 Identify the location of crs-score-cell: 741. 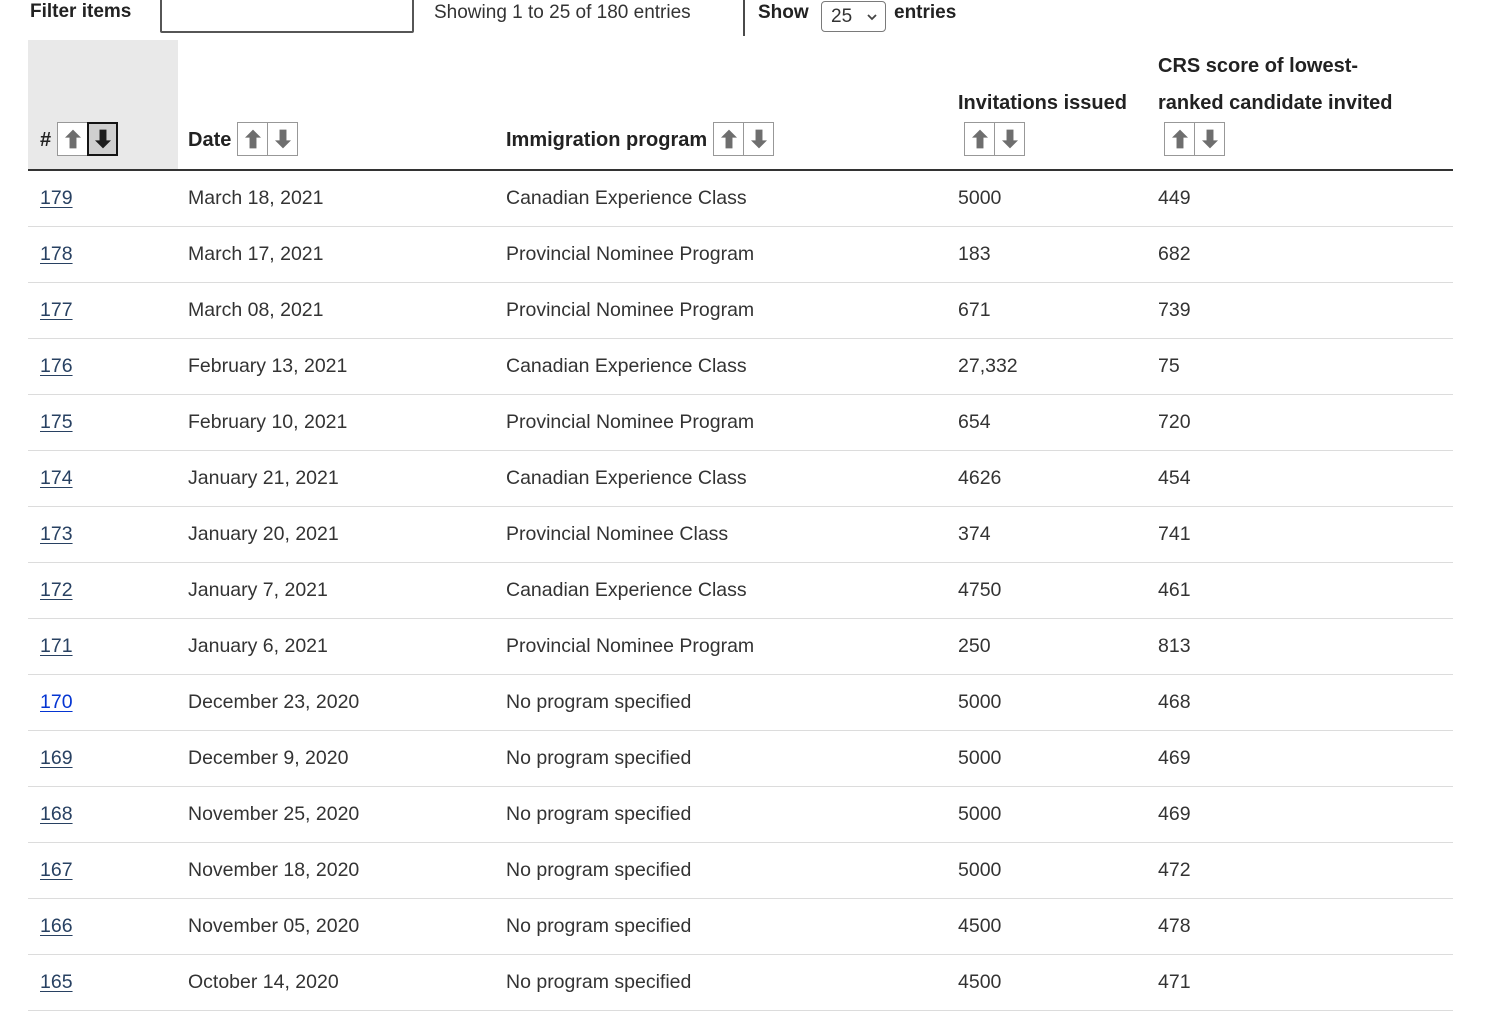
(1300, 534).